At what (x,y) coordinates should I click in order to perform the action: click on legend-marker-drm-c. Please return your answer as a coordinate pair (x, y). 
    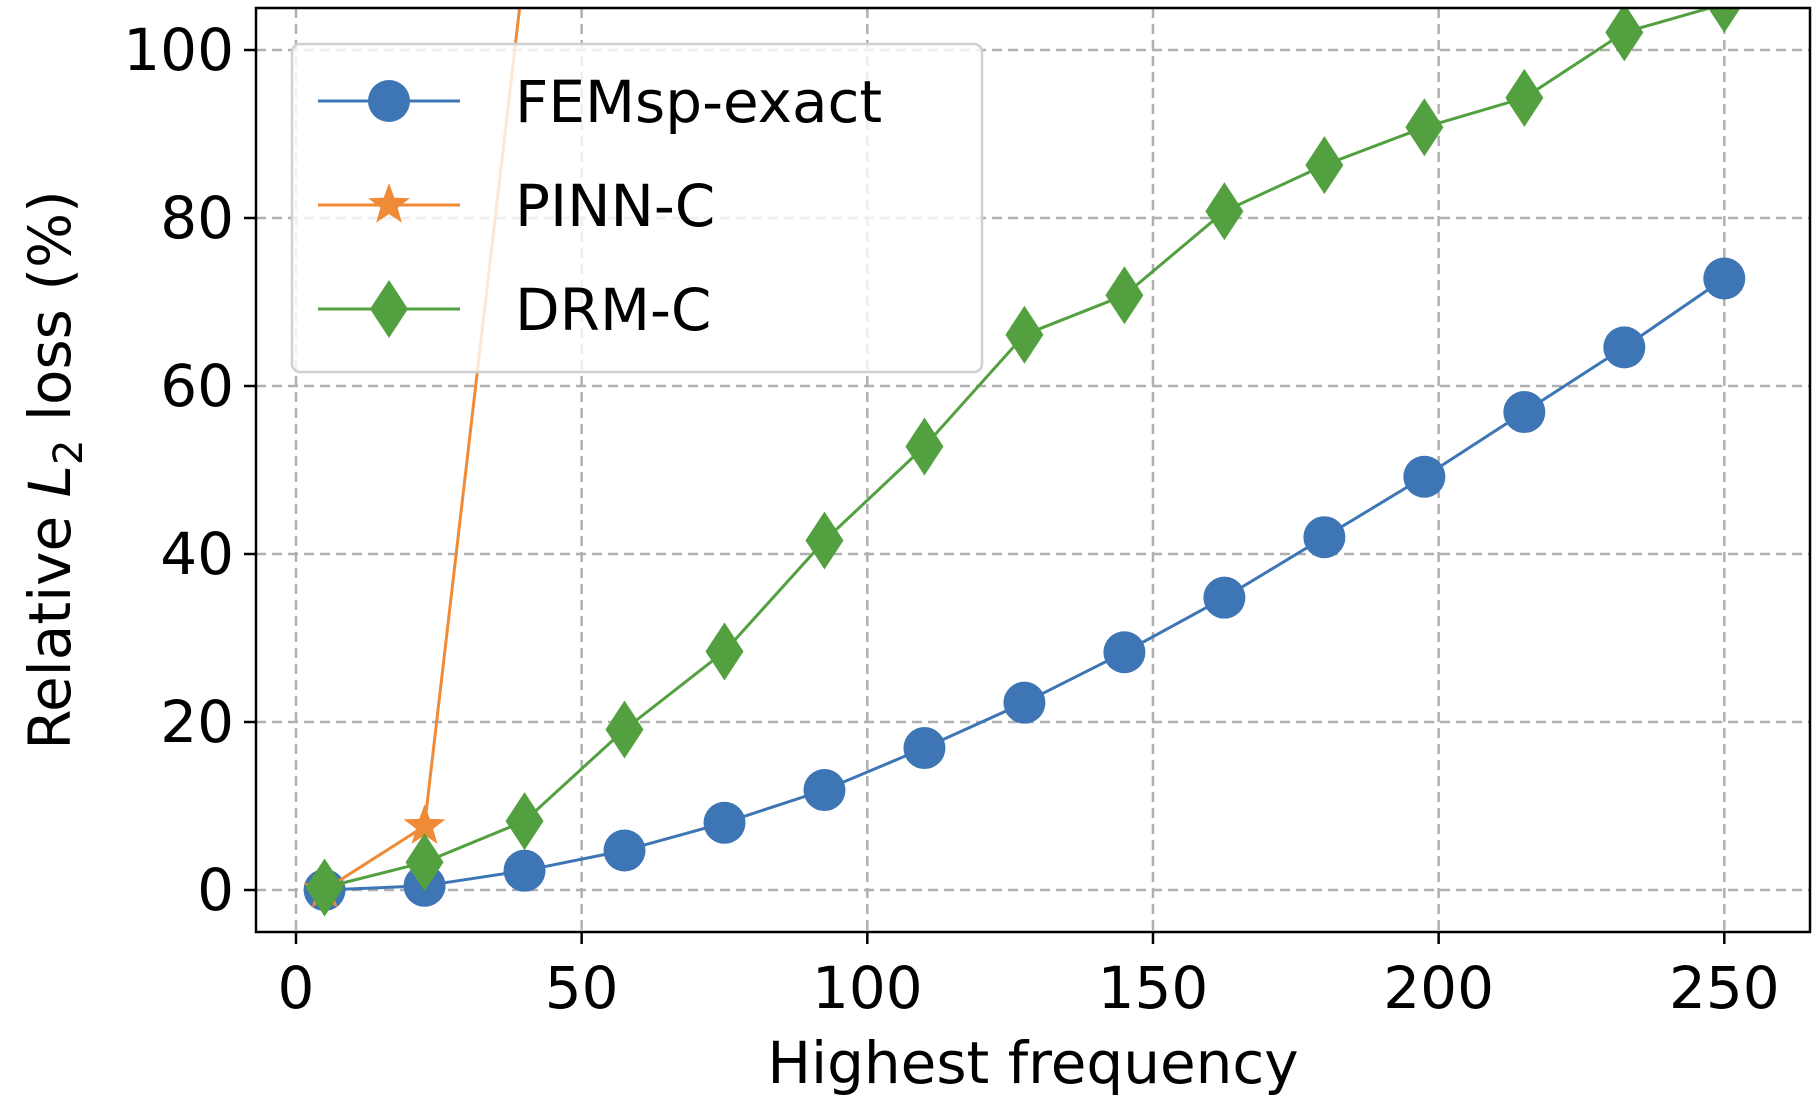
    Looking at the image, I should click on (389, 309).